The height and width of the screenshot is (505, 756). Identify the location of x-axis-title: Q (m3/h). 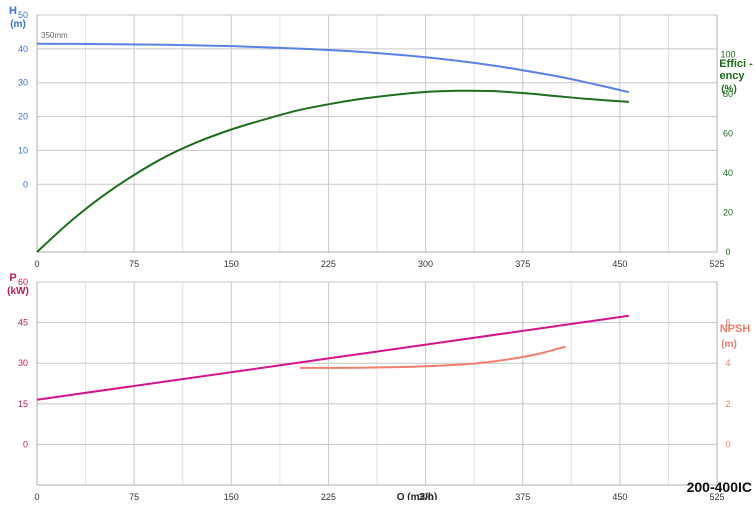
(417, 496).